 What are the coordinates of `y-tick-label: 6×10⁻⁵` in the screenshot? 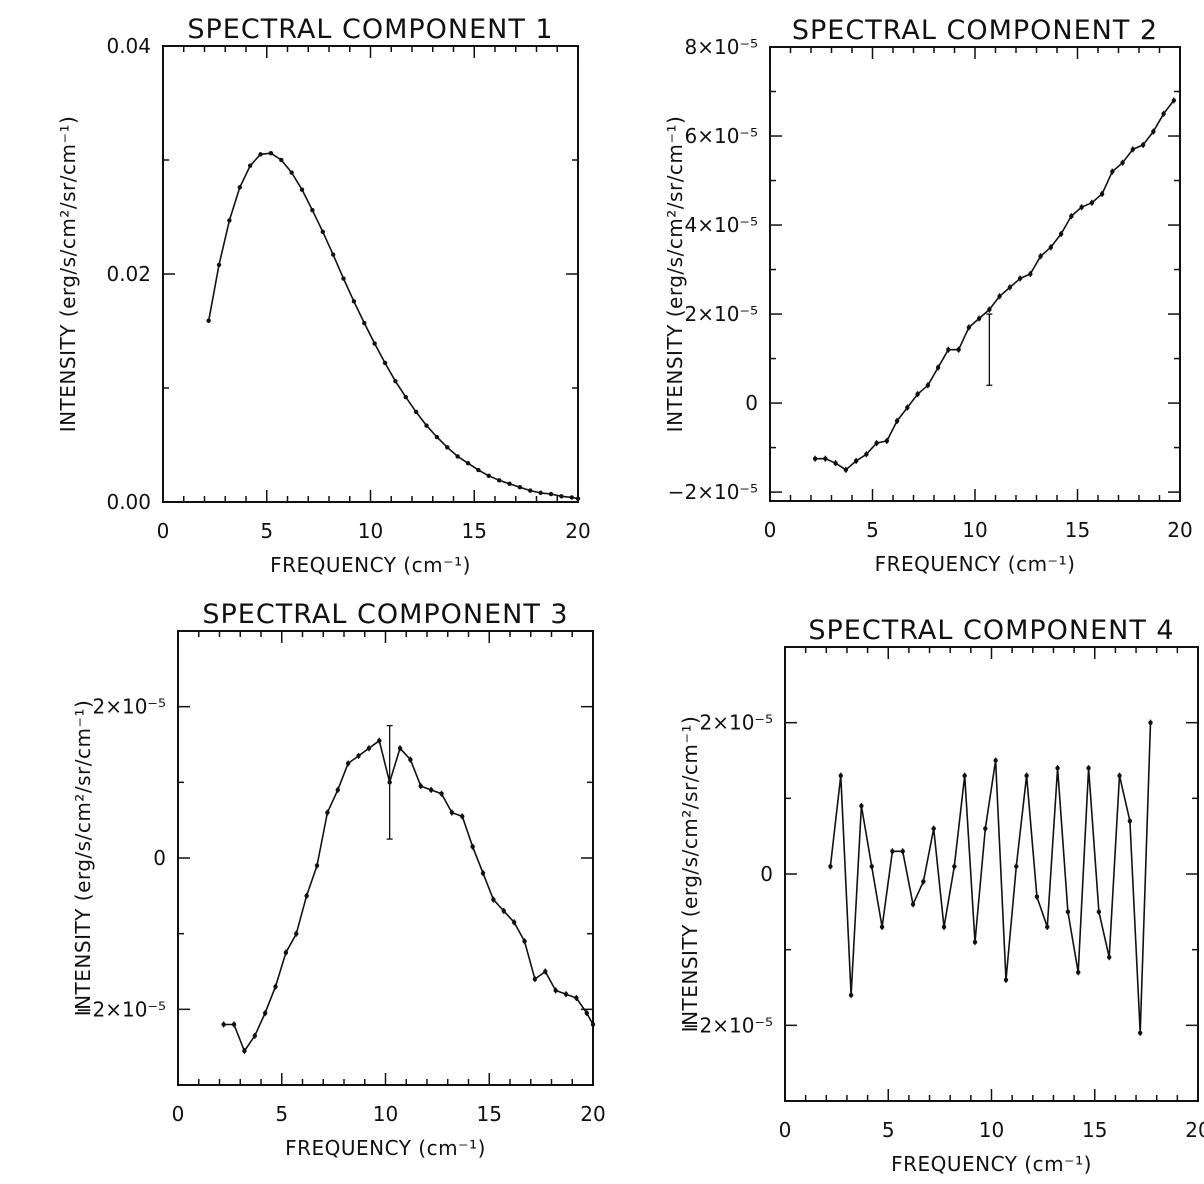 It's located at (721, 136).